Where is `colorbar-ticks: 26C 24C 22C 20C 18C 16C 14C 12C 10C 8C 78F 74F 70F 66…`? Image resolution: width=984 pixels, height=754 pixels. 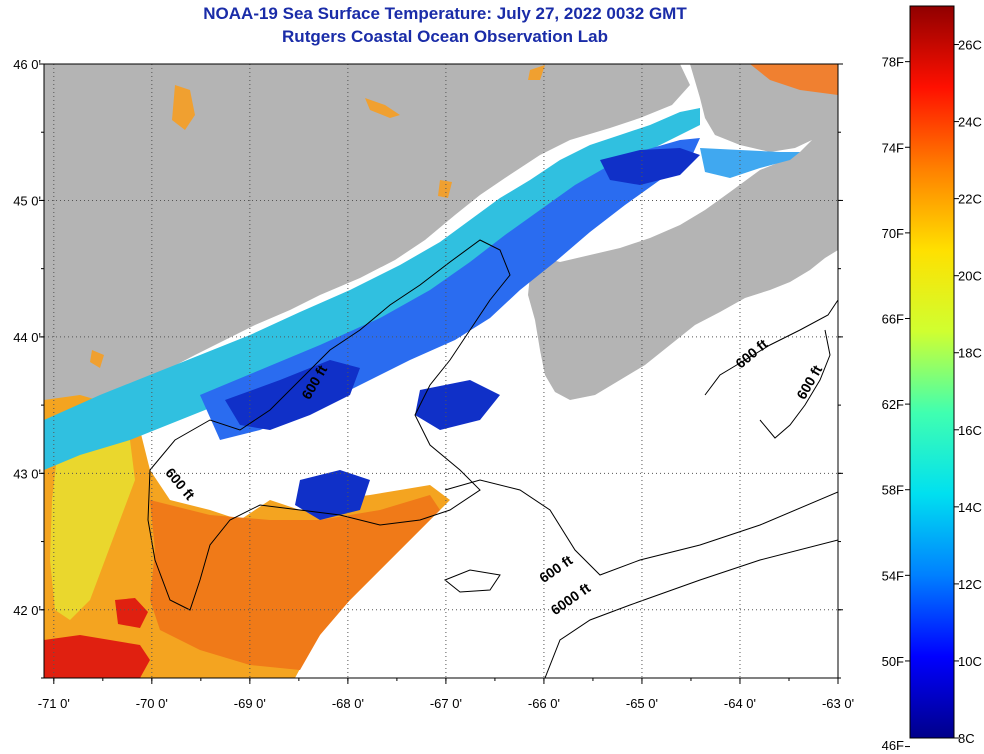
colorbar-ticks: 26C 24C 22C 20C 18C 16C 14C 12C 10C 8C 78F 74F 70F 66… is located at coordinates (932, 395).